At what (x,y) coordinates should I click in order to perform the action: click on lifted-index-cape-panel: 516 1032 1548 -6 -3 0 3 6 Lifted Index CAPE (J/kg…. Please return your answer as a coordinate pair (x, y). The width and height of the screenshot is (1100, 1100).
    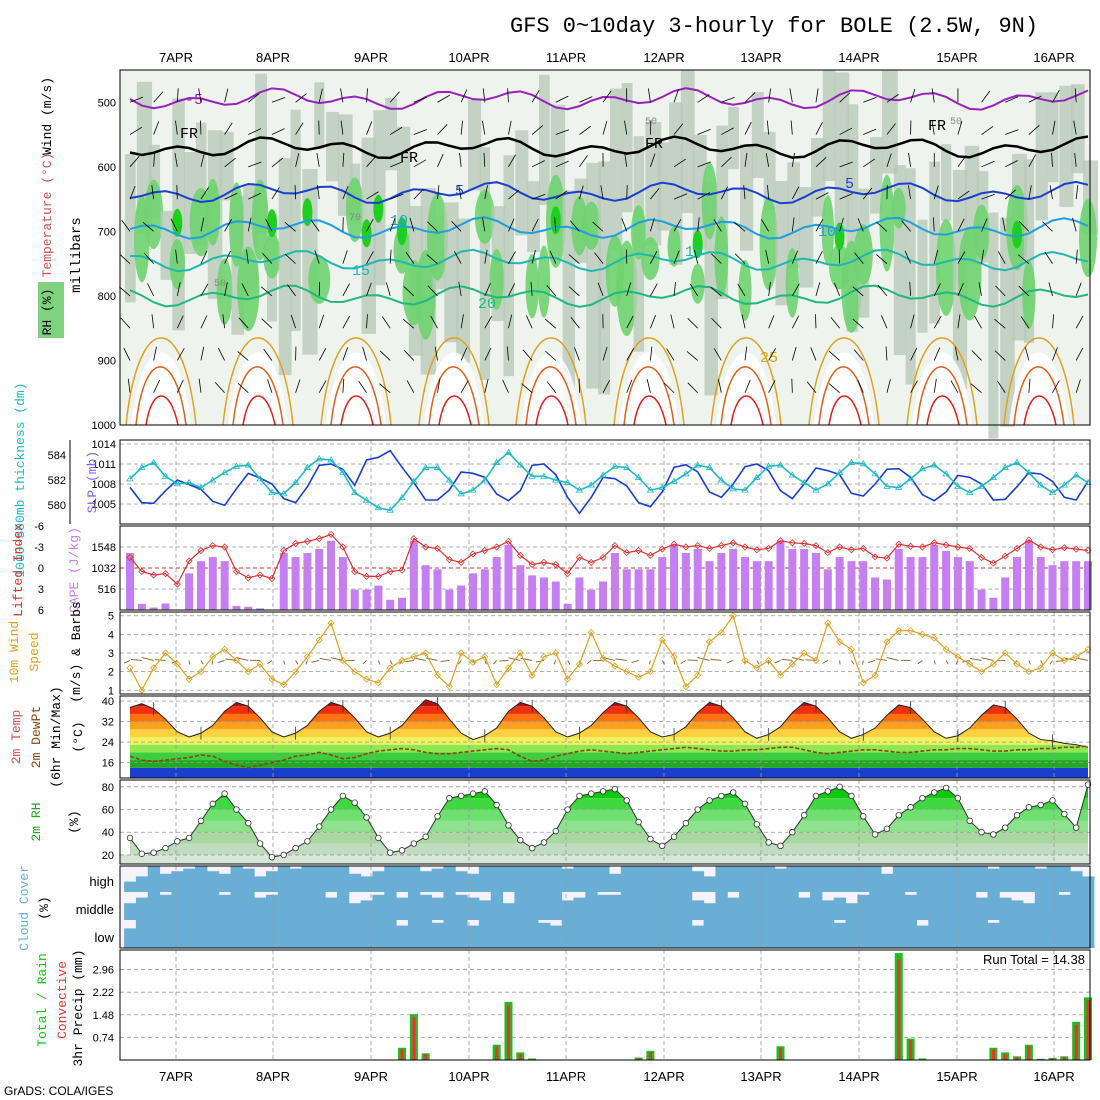
    Looking at the image, I should click on (551, 569).